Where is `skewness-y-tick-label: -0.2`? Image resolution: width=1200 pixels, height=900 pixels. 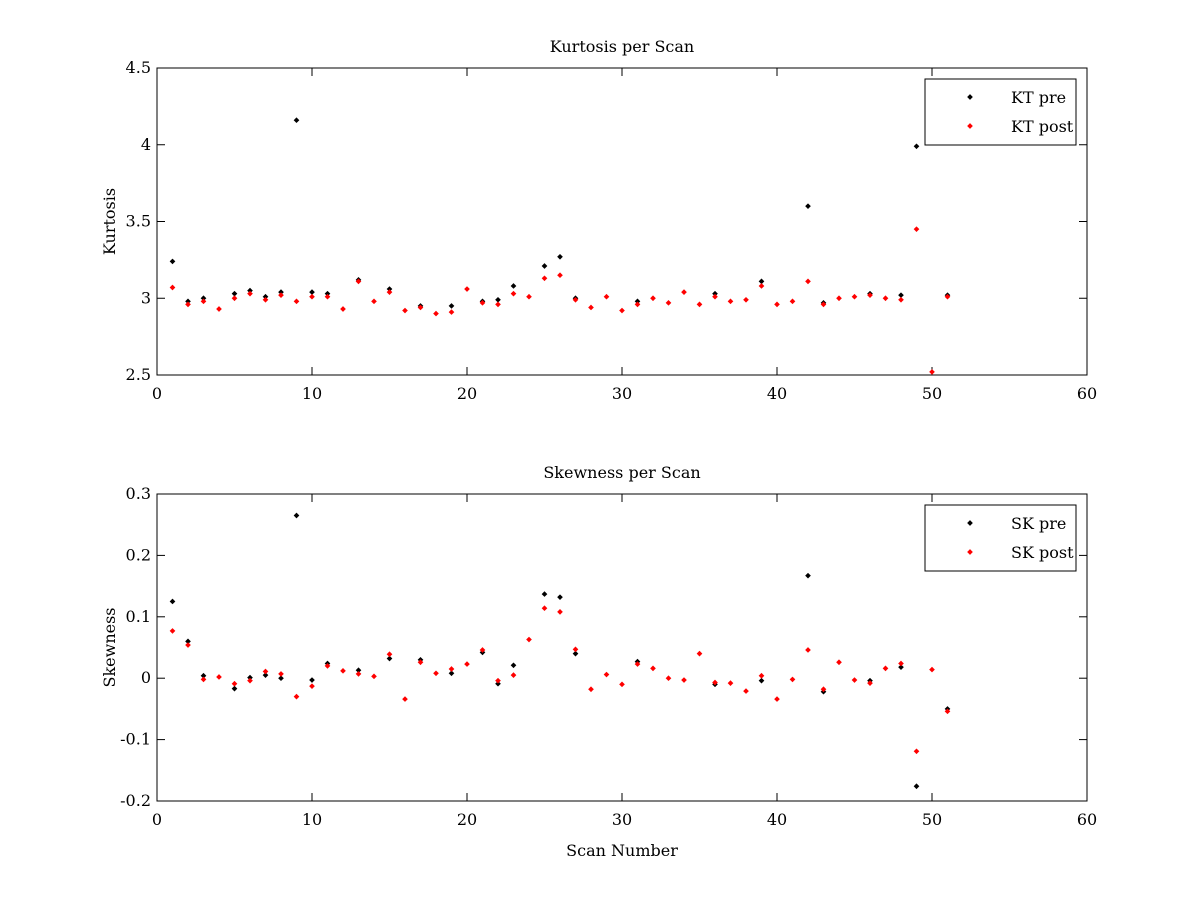 skewness-y-tick-label: -0.2 is located at coordinates (135, 800).